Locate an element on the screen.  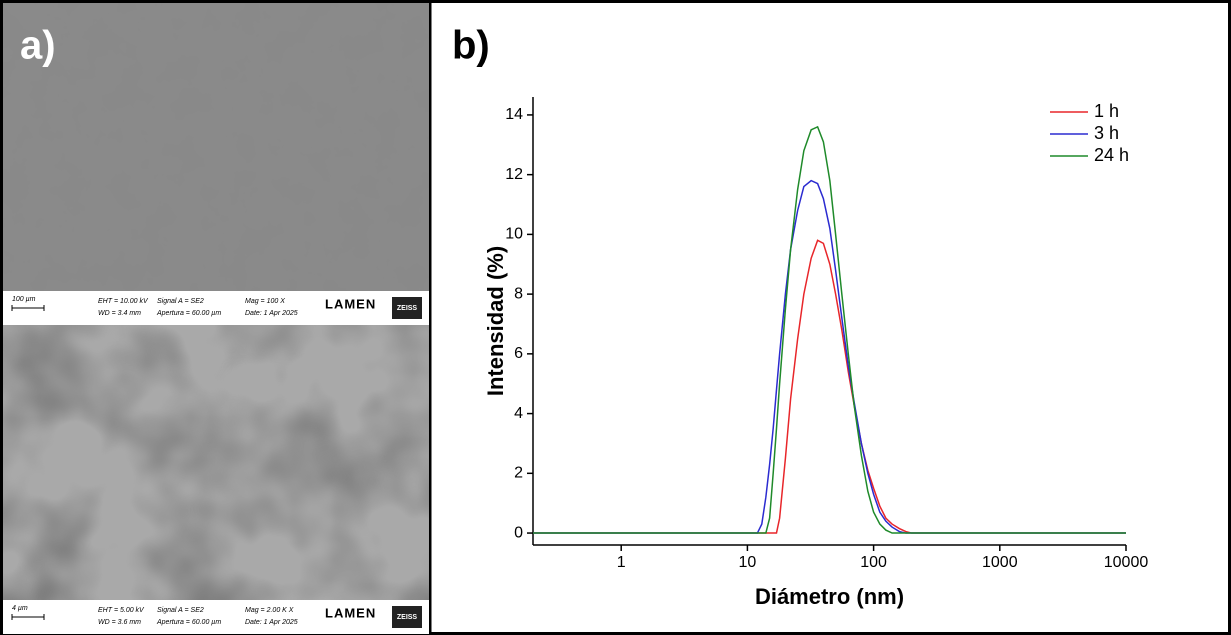
eht: EHT = 10.00 kV is located at coordinates (123, 301).